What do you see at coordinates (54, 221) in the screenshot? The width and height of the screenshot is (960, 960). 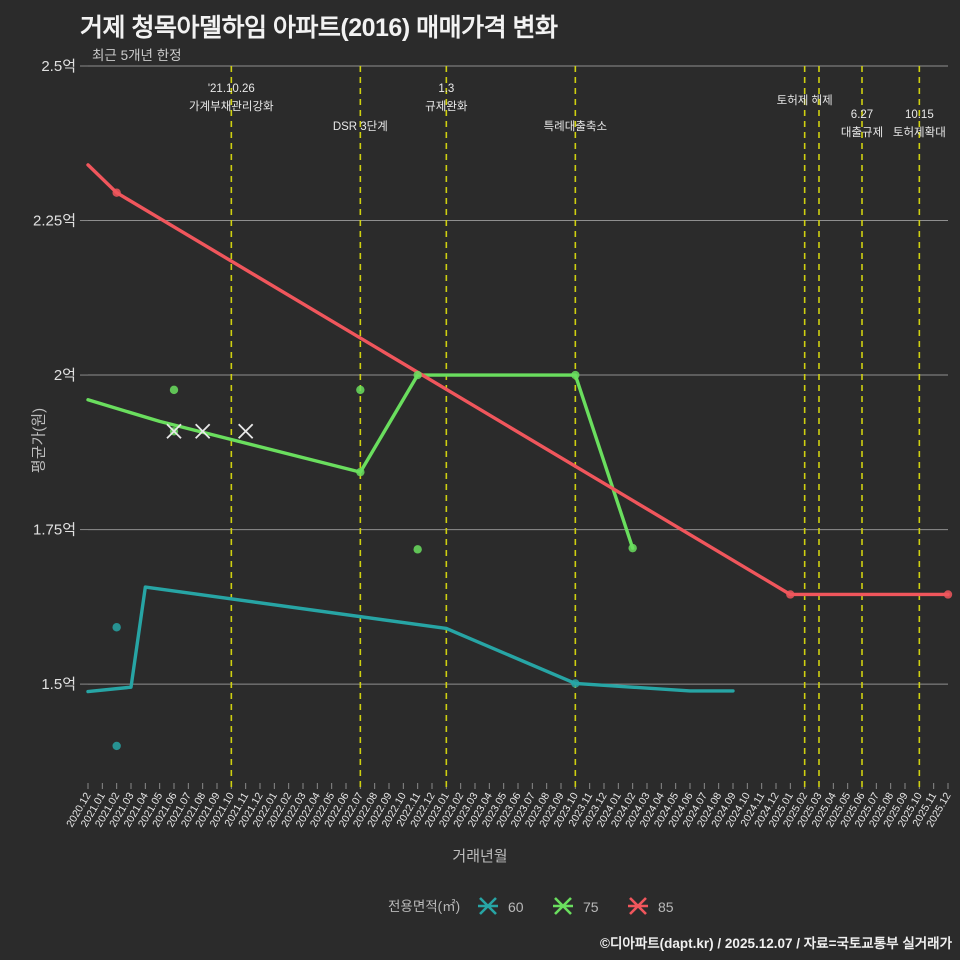 I see `y-tick-label: 2.25억` at bounding box center [54, 221].